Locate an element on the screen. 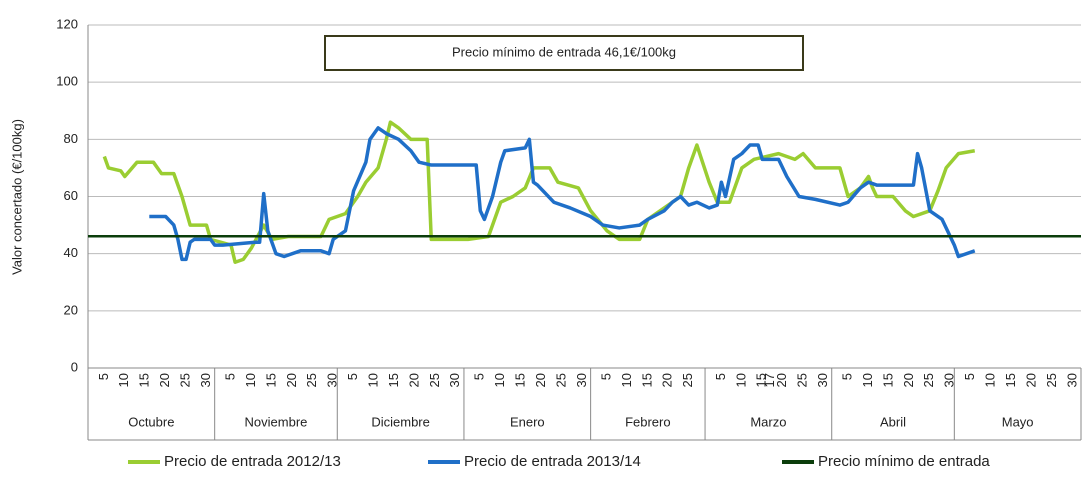  month-label: Abril is located at coordinates (893, 421).